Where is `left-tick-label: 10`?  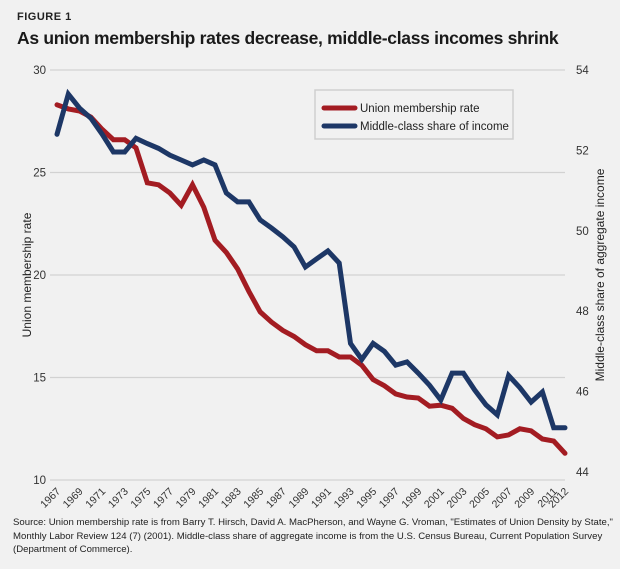 left-tick-label: 10 is located at coordinates (39, 481).